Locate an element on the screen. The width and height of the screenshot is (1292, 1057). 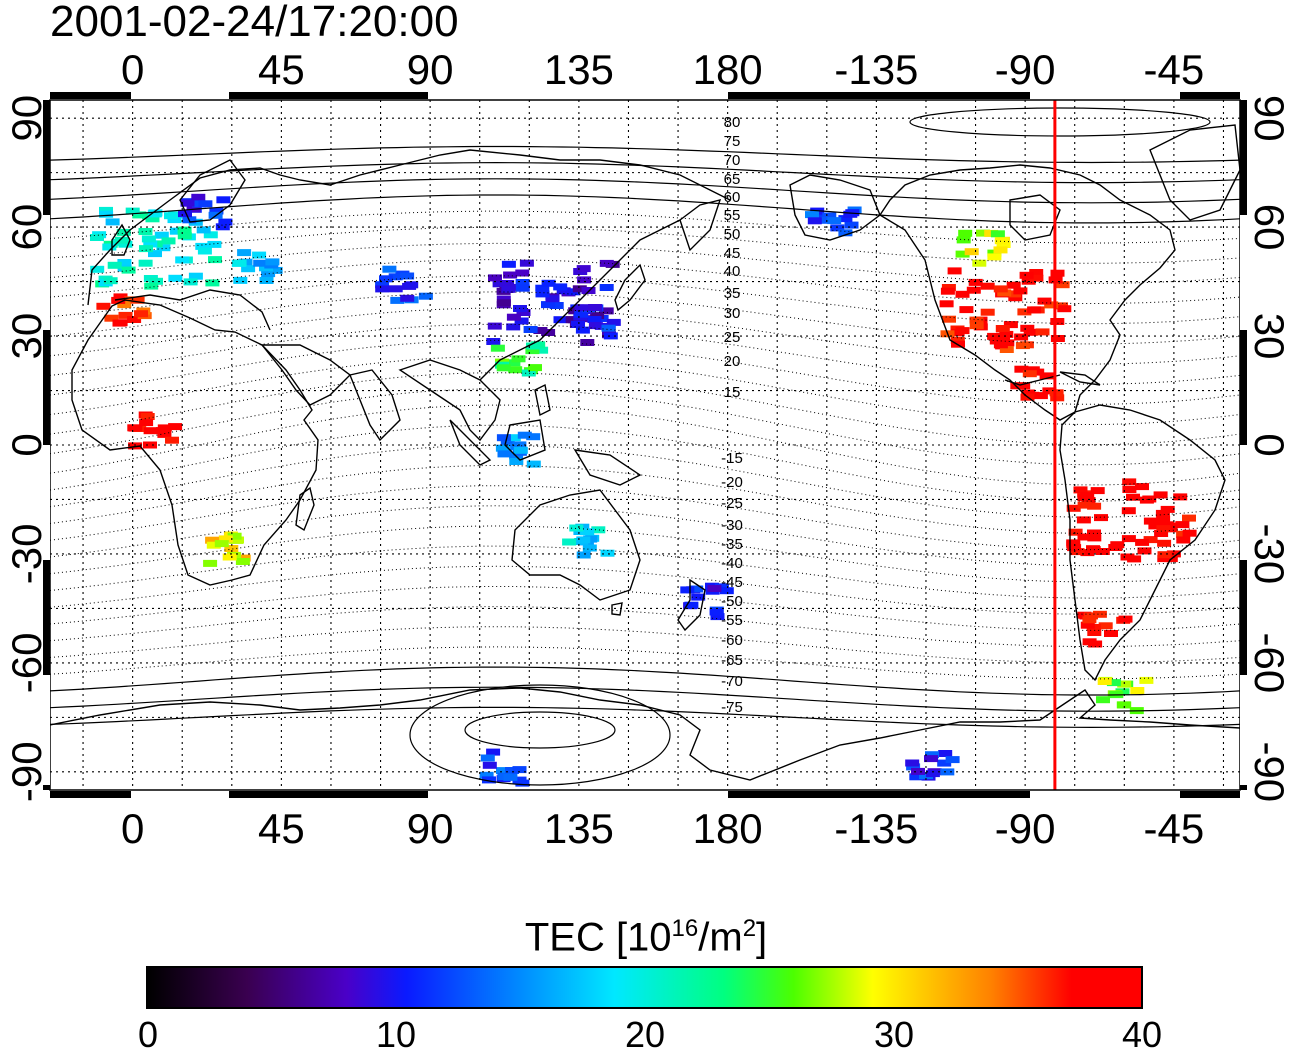
cuba-coast is located at coordinates (1080, 378).